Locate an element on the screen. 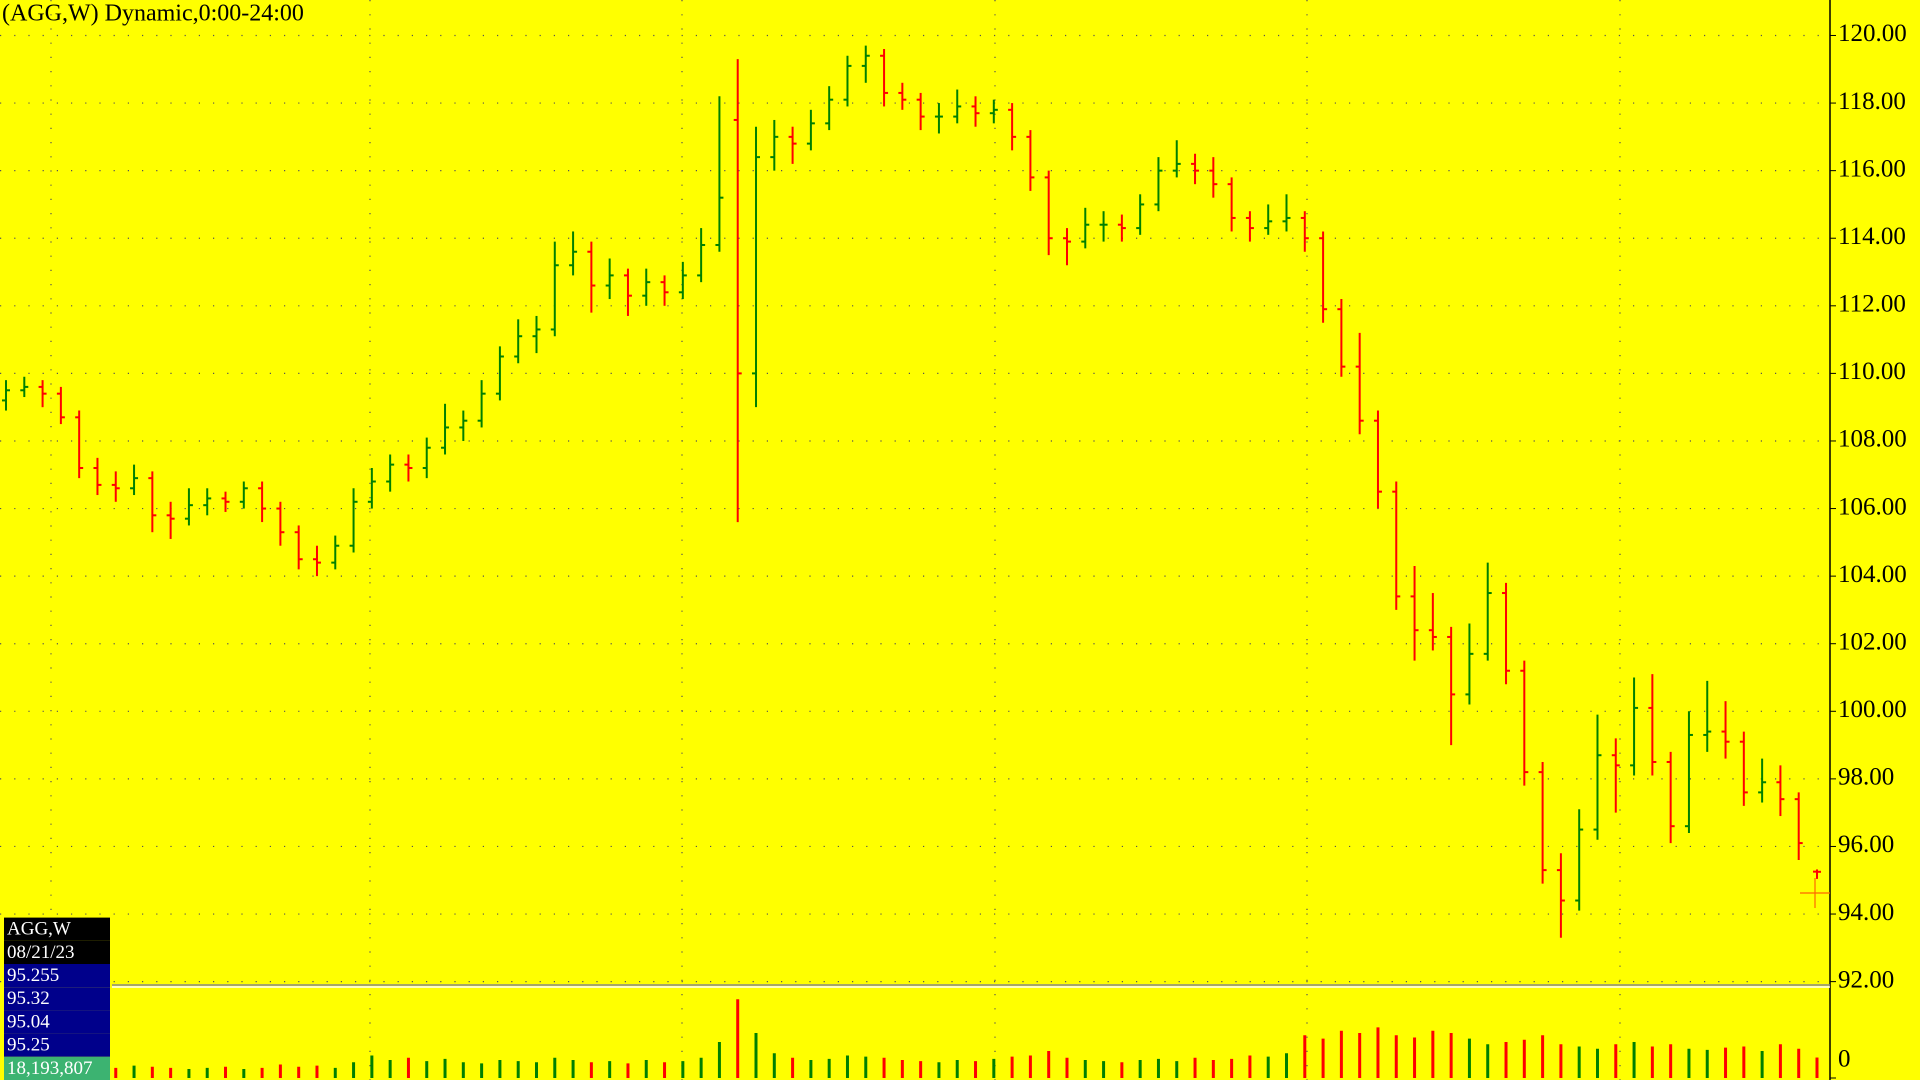  y-tick-label: 118.00 is located at coordinates (1872, 101).